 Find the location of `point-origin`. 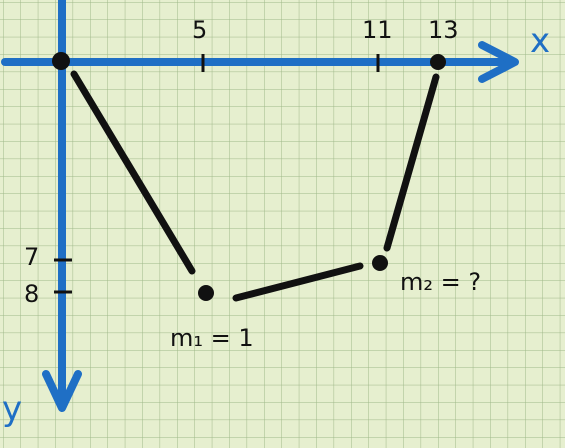

point-origin is located at coordinates (61, 61).